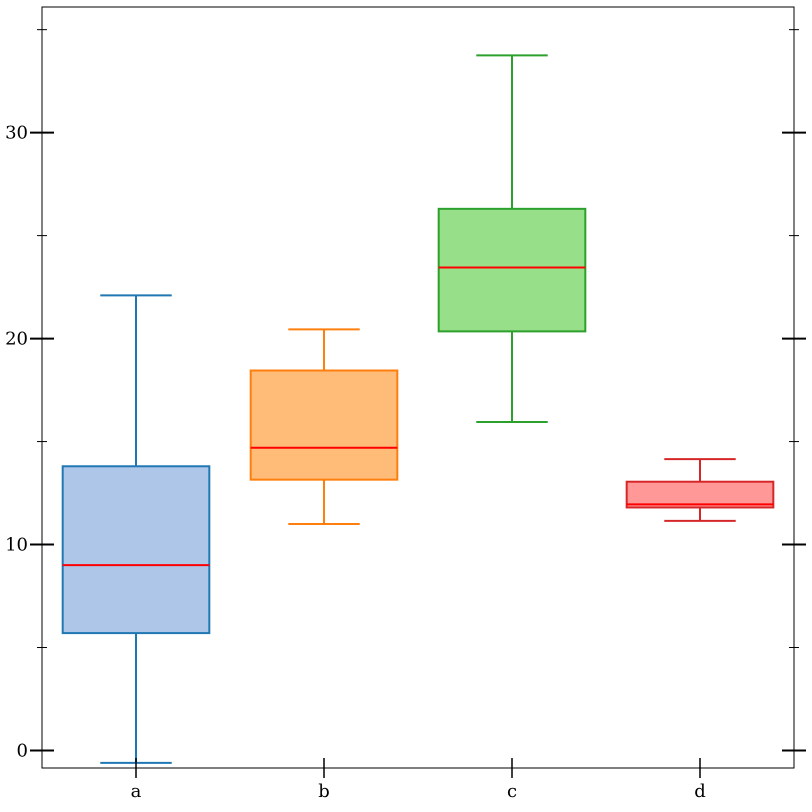  I want to click on box-b, so click(324, 426).